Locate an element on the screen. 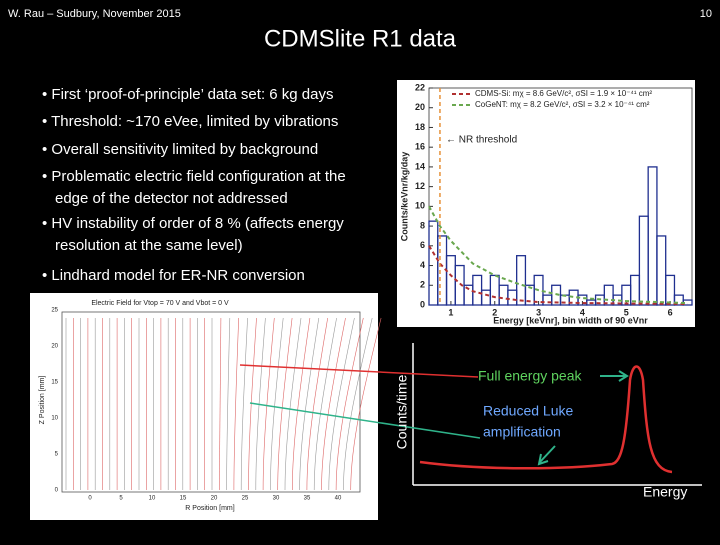  field-y-tick: 25 is located at coordinates (54, 311).